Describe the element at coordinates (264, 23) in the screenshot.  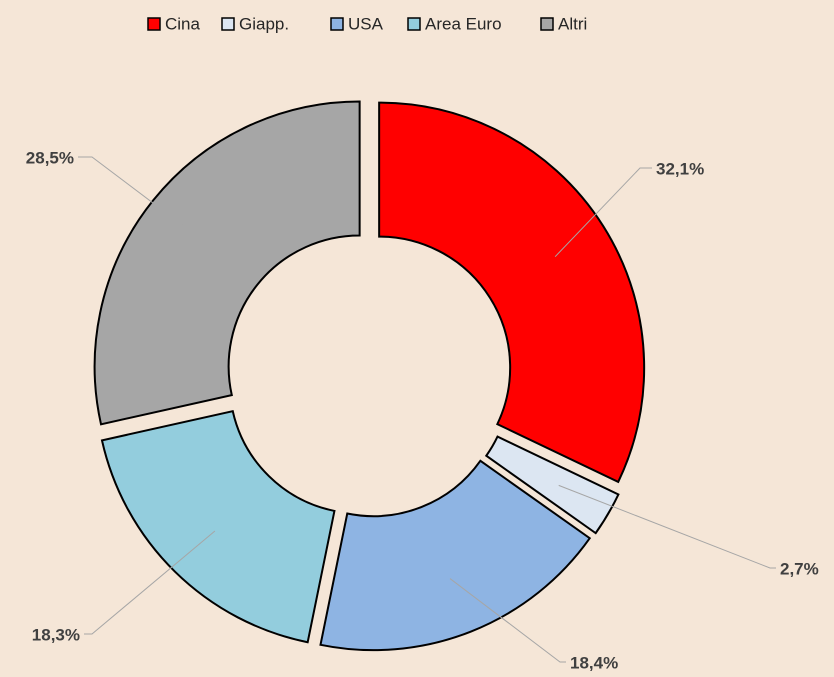
I see `legend-label: Giapp.` at that location.